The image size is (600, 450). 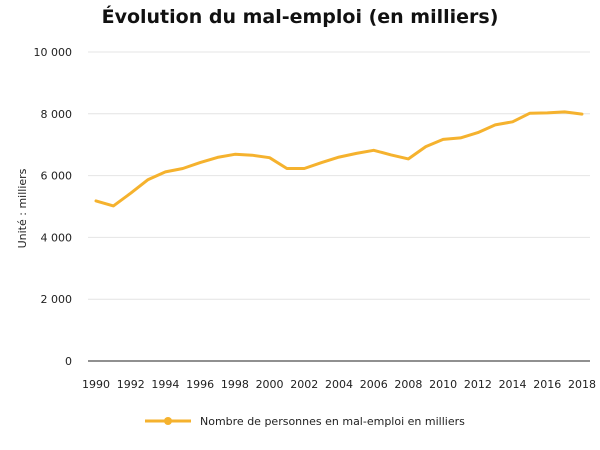 I want to click on x-tick-label: 2012, so click(x=478, y=384).